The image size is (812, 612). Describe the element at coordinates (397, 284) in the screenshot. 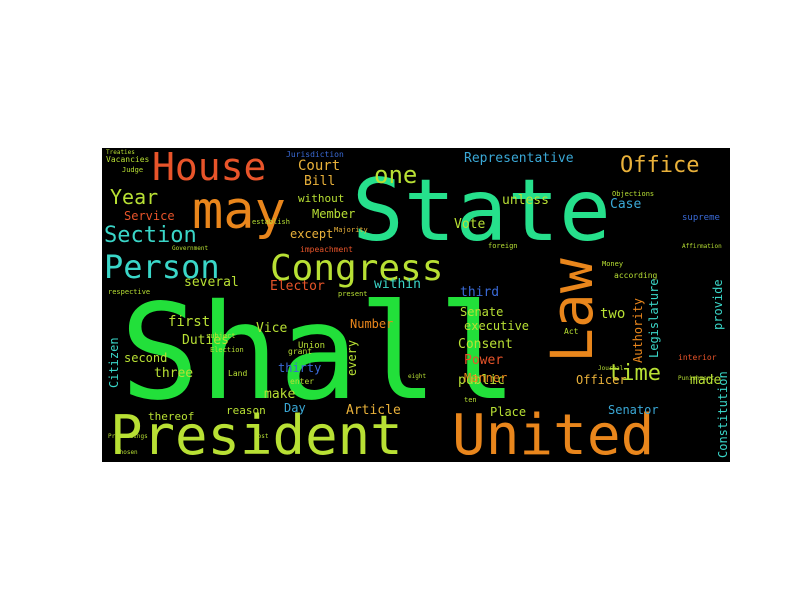

I see `cloud-word-within: within` at that location.